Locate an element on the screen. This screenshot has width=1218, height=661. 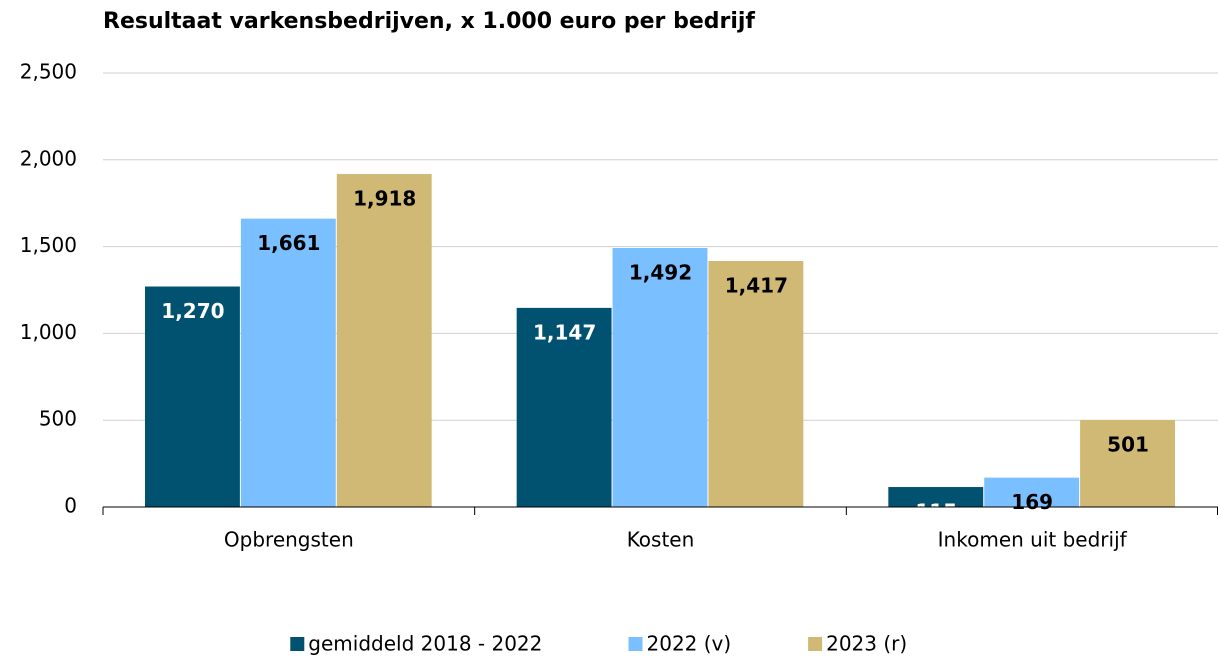
y-tick-label: 0 is located at coordinates (70, 506).